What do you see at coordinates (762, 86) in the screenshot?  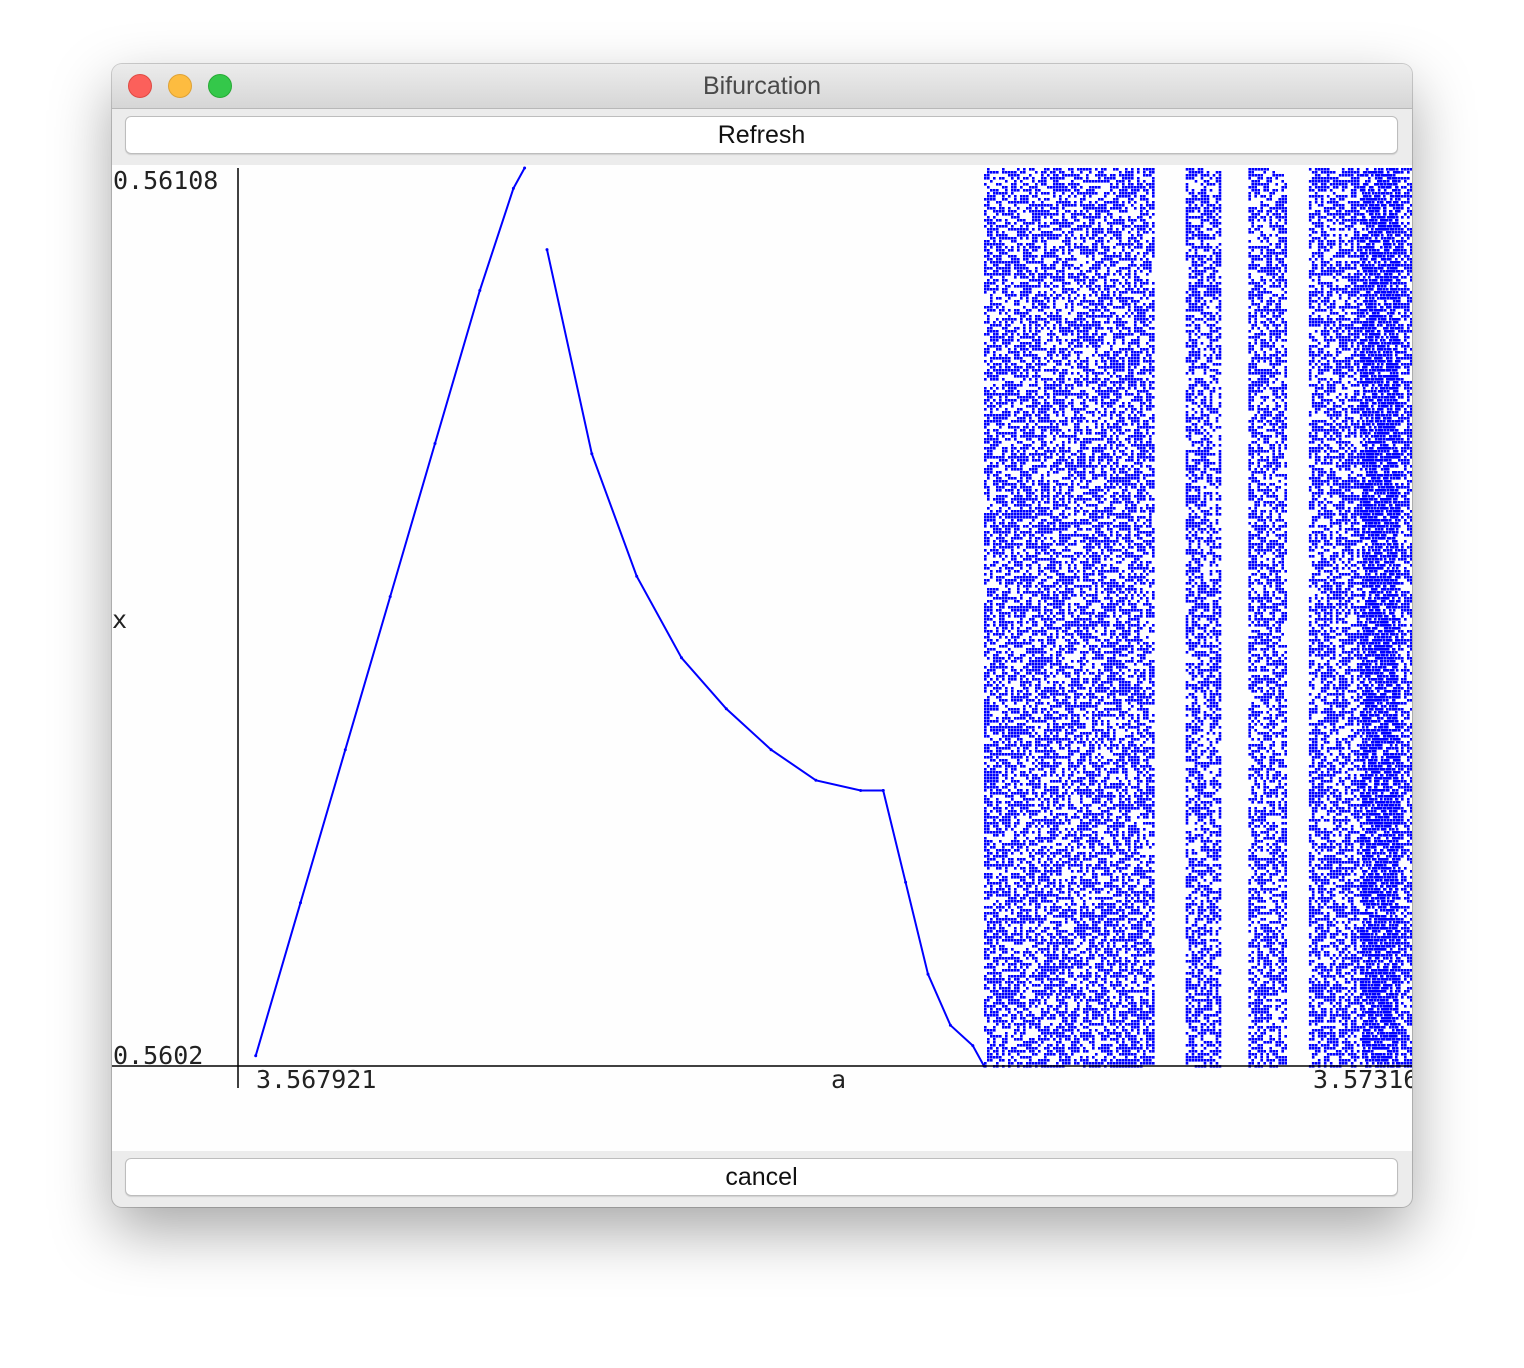 I see `title-bar: Bifurcation` at bounding box center [762, 86].